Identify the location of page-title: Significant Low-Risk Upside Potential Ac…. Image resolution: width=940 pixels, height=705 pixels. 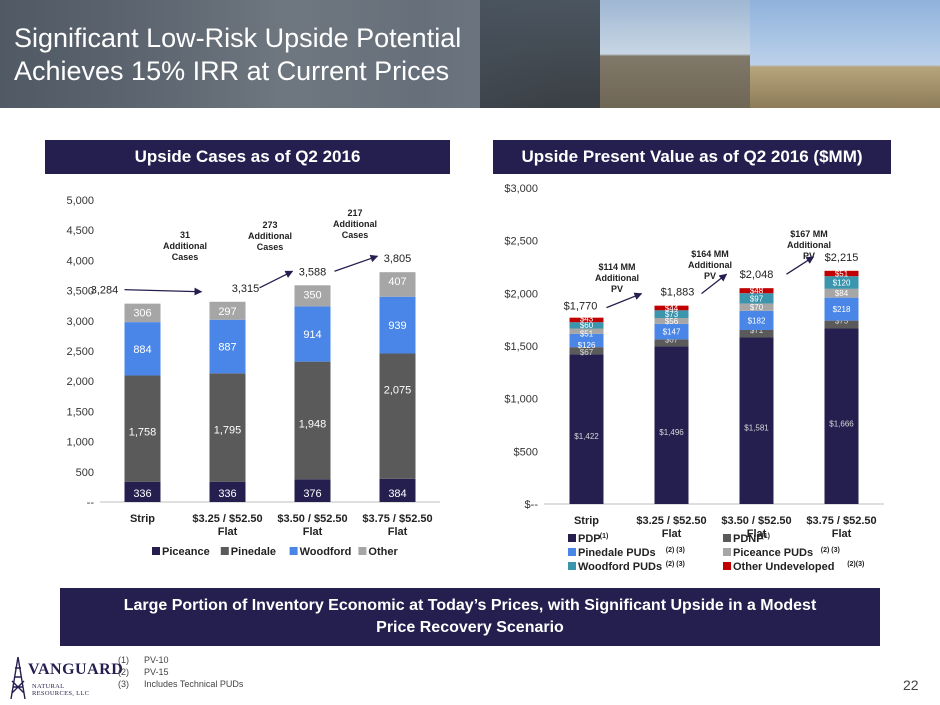
(237, 55).